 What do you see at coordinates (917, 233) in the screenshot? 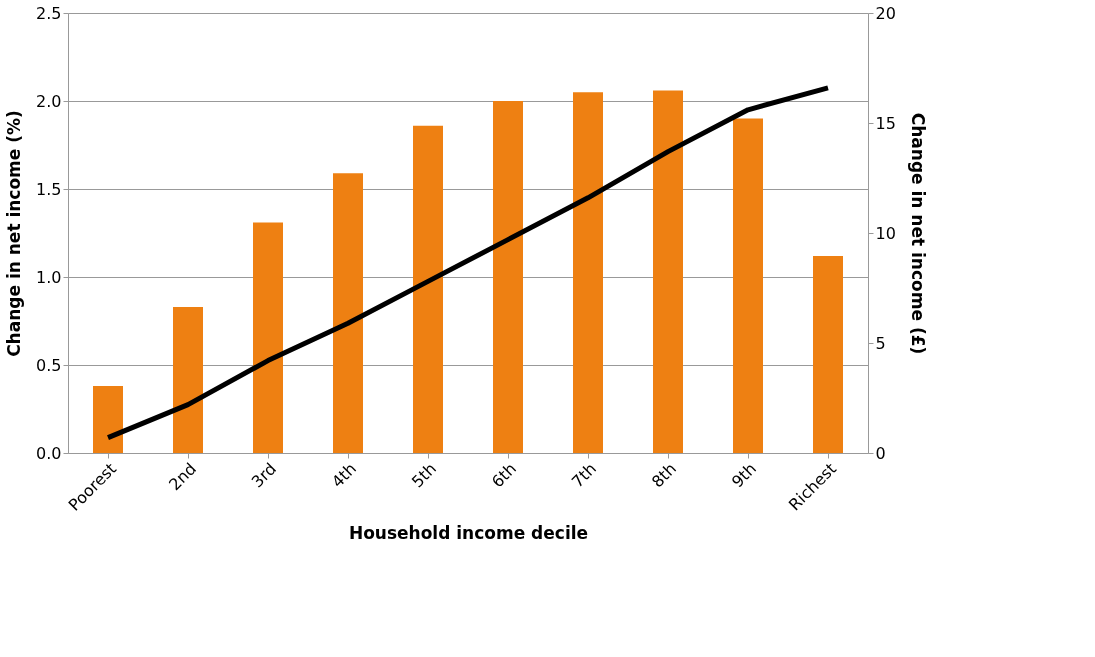
I see `y2-axis-title: Change in net income (£)` at bounding box center [917, 233].